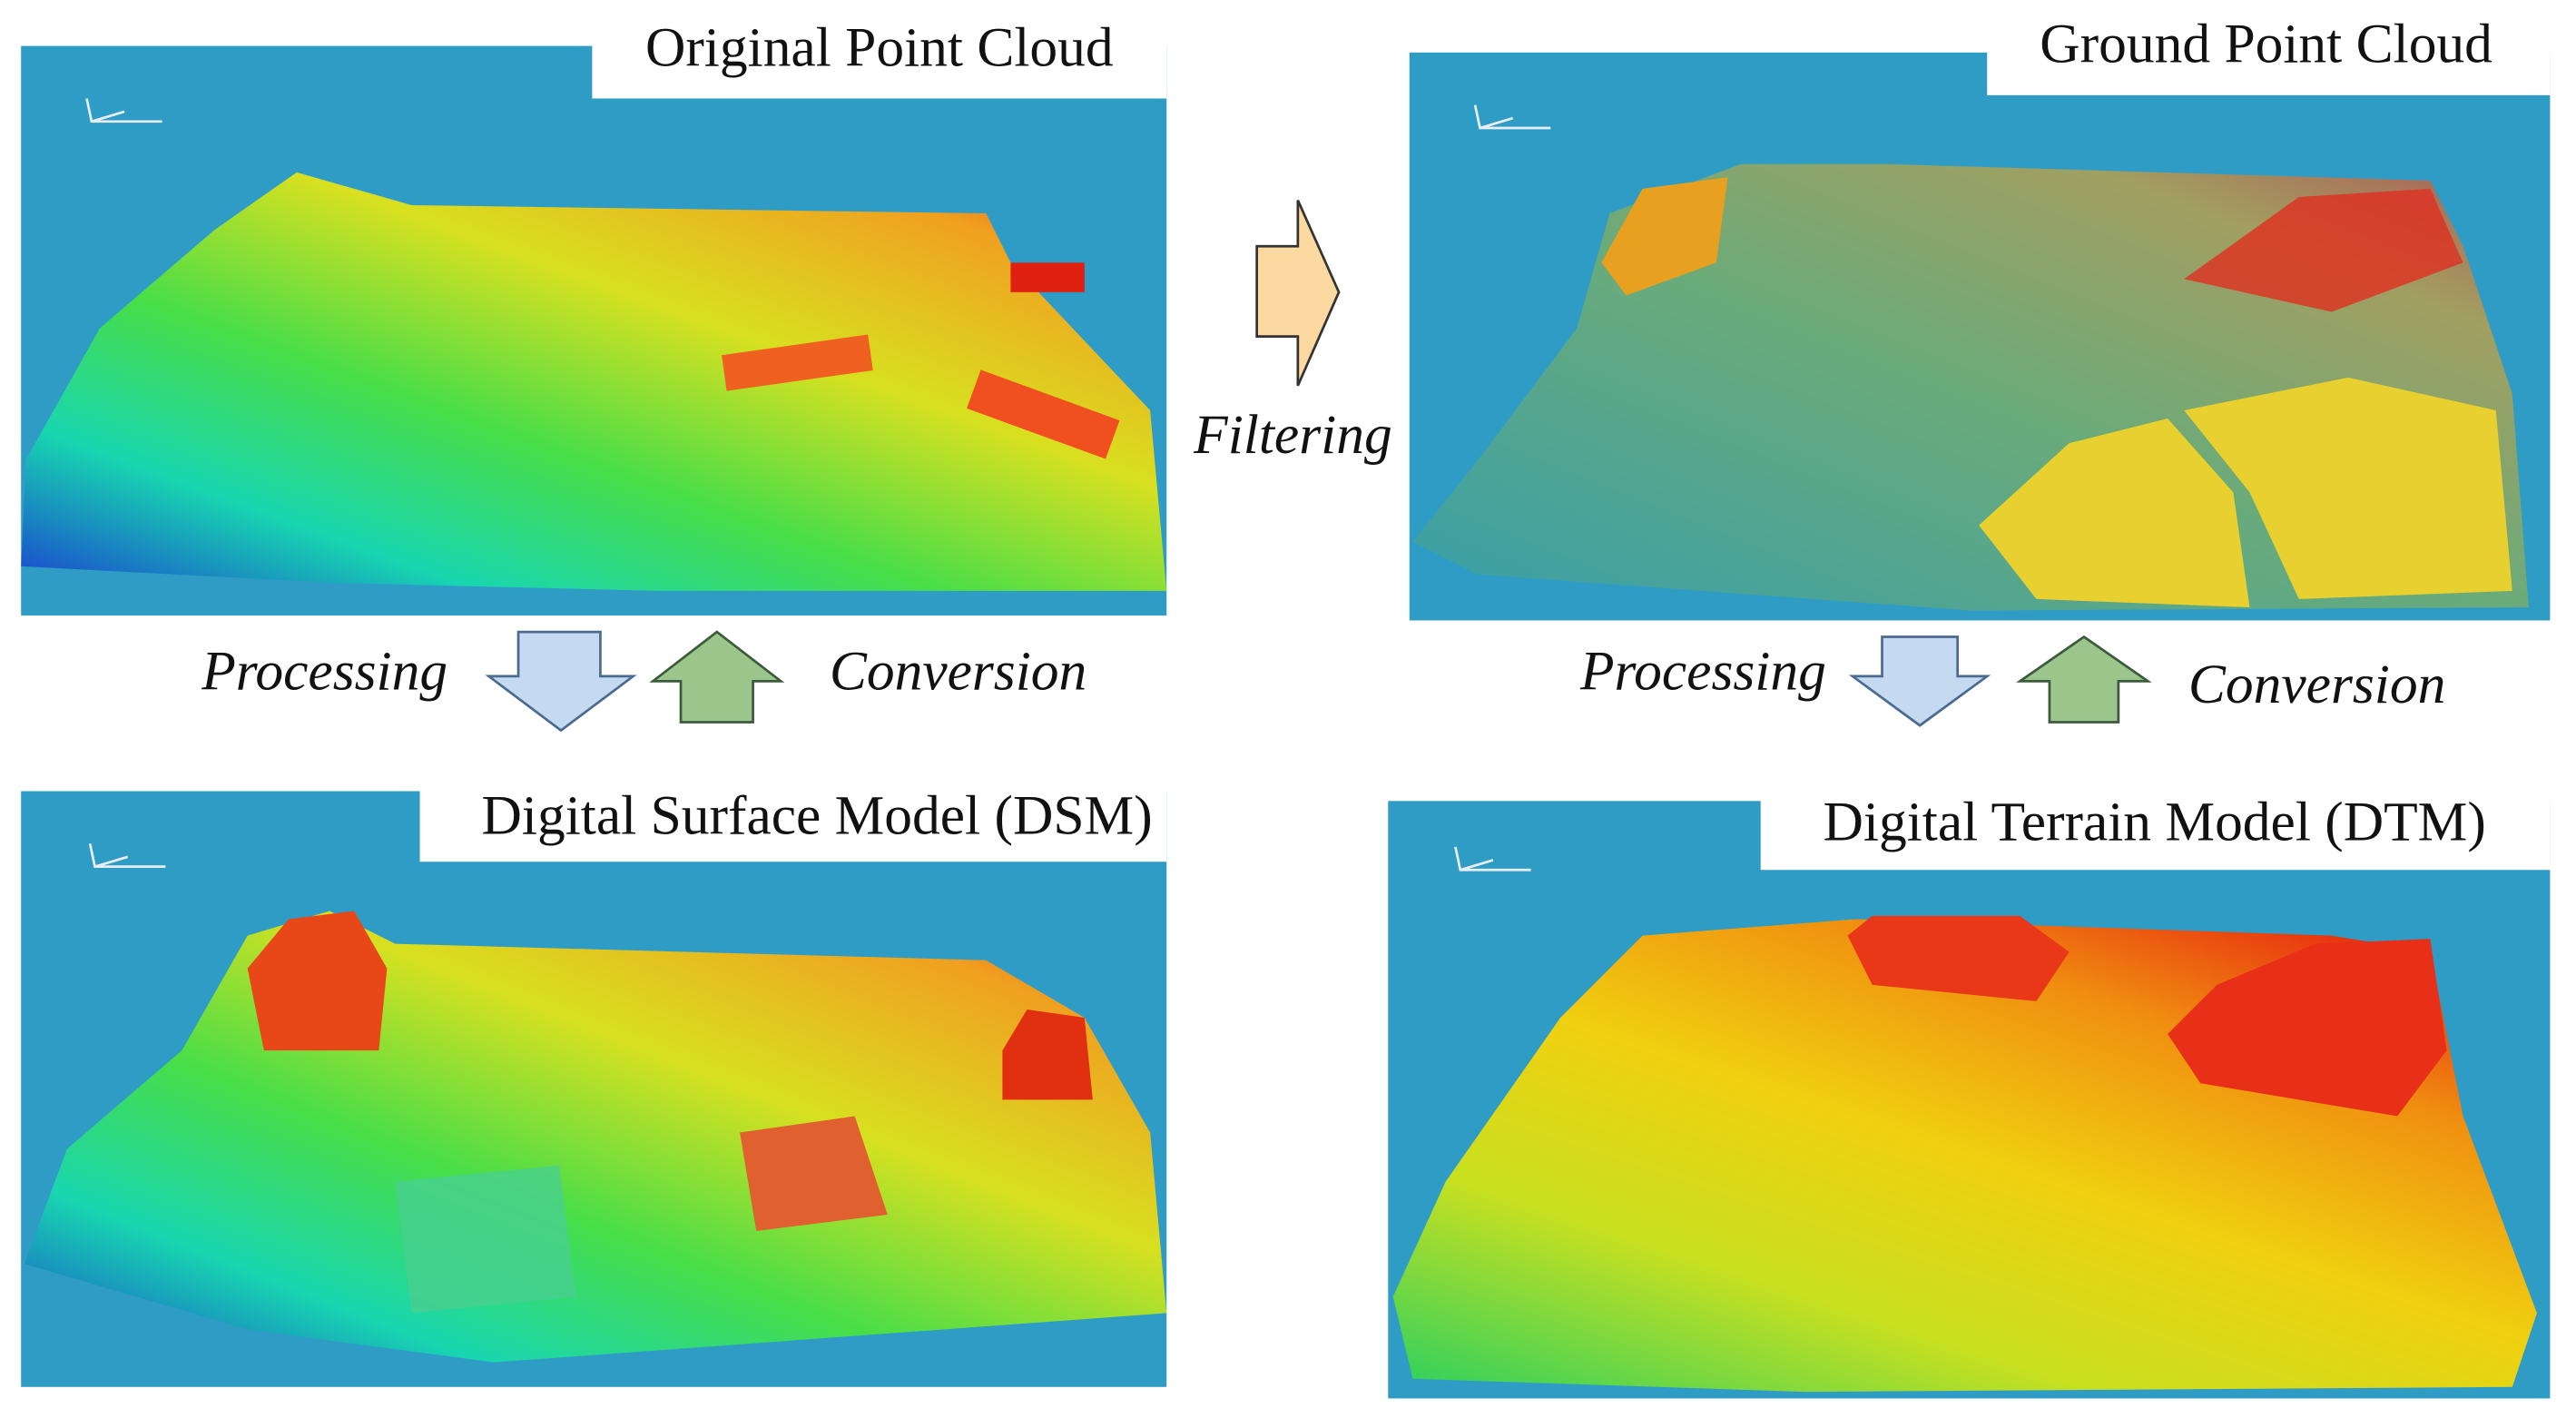 The height and width of the screenshot is (1428, 2576). Describe the element at coordinates (485, 1239) in the screenshot. I see `low-area` at that location.